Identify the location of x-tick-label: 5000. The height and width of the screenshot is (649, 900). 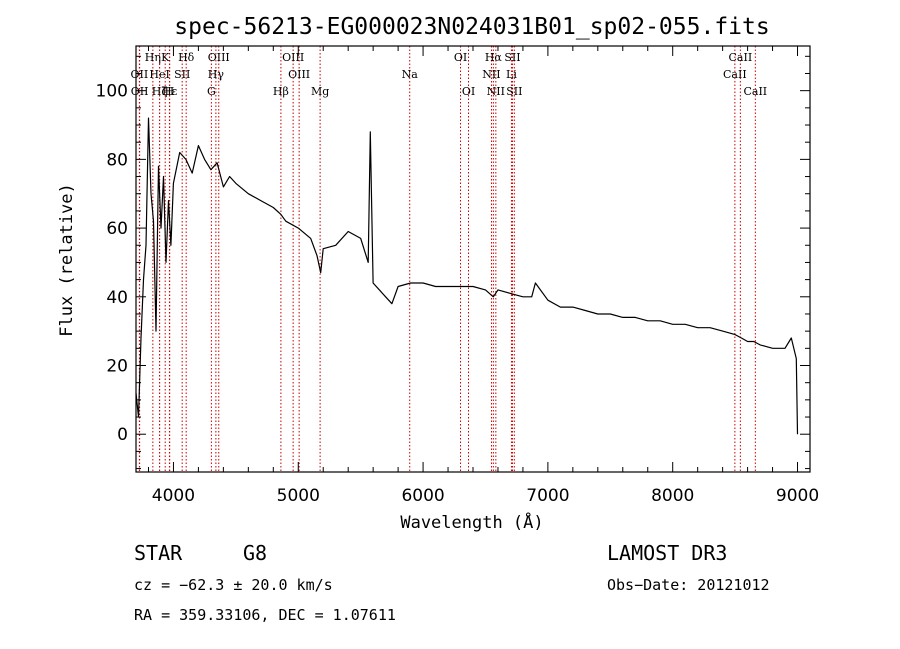
(298, 496).